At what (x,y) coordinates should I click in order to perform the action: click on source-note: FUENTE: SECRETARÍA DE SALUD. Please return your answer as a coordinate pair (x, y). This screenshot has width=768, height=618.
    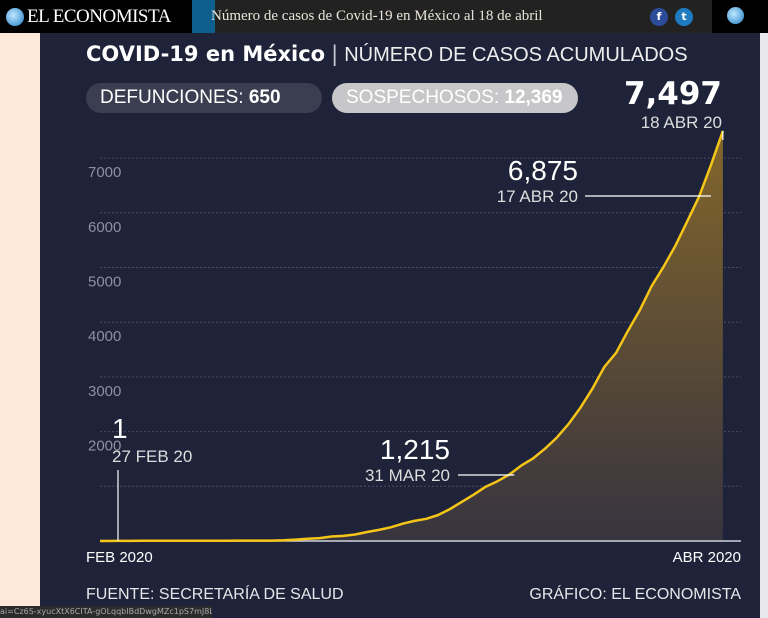
    Looking at the image, I should click on (215, 594).